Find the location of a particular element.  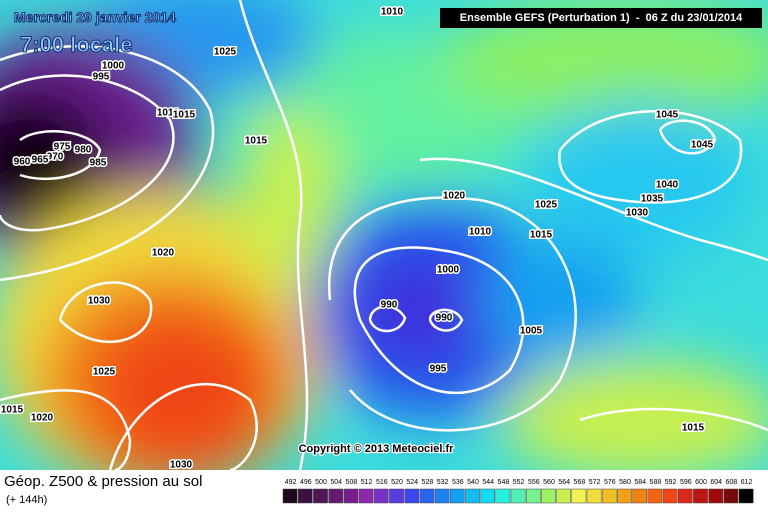

isobar-label: 975 is located at coordinates (62, 147).